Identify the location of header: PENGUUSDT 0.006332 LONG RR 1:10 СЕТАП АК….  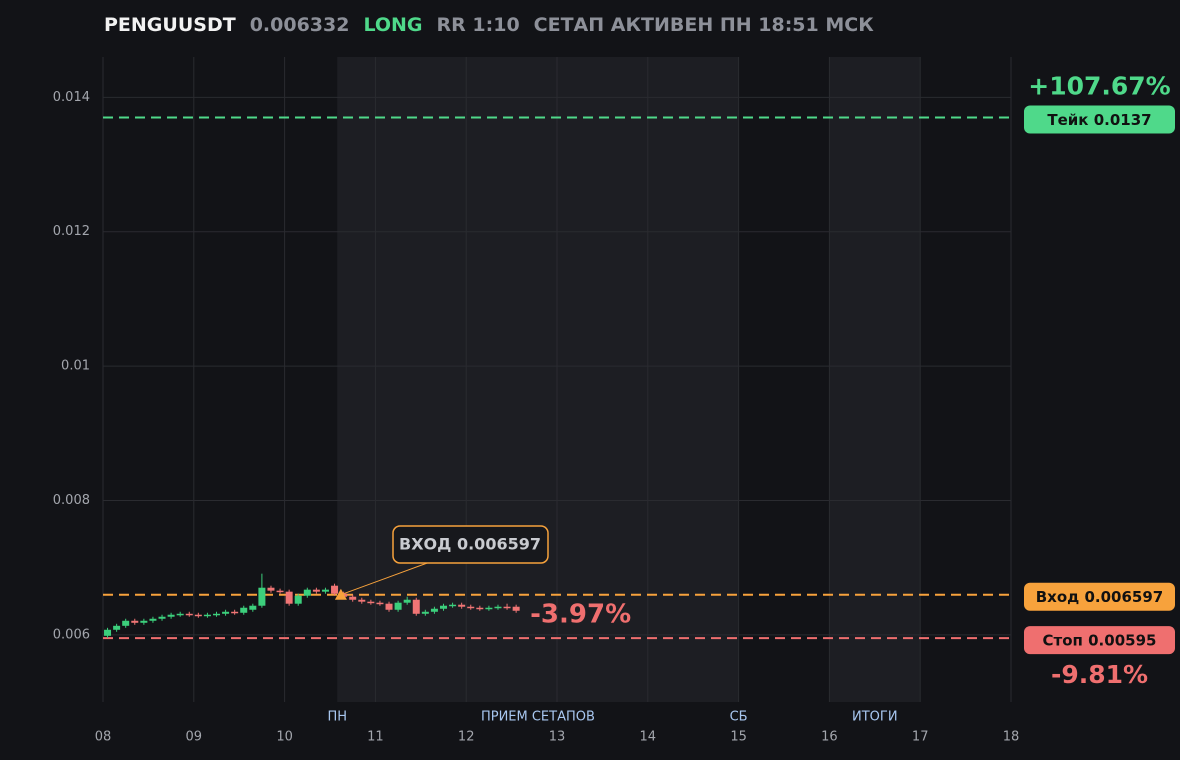
(489, 25).